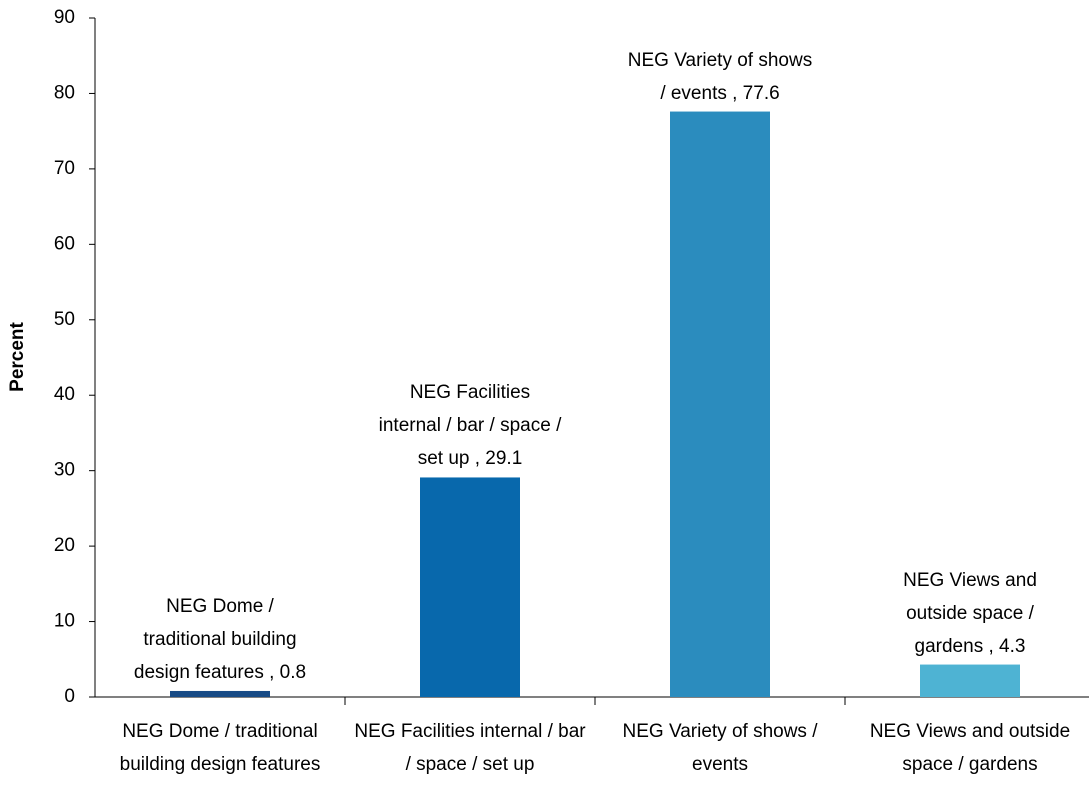 The image size is (1089, 811). Describe the element at coordinates (64, 92) in the screenshot. I see `y-tick-label: 80` at that location.